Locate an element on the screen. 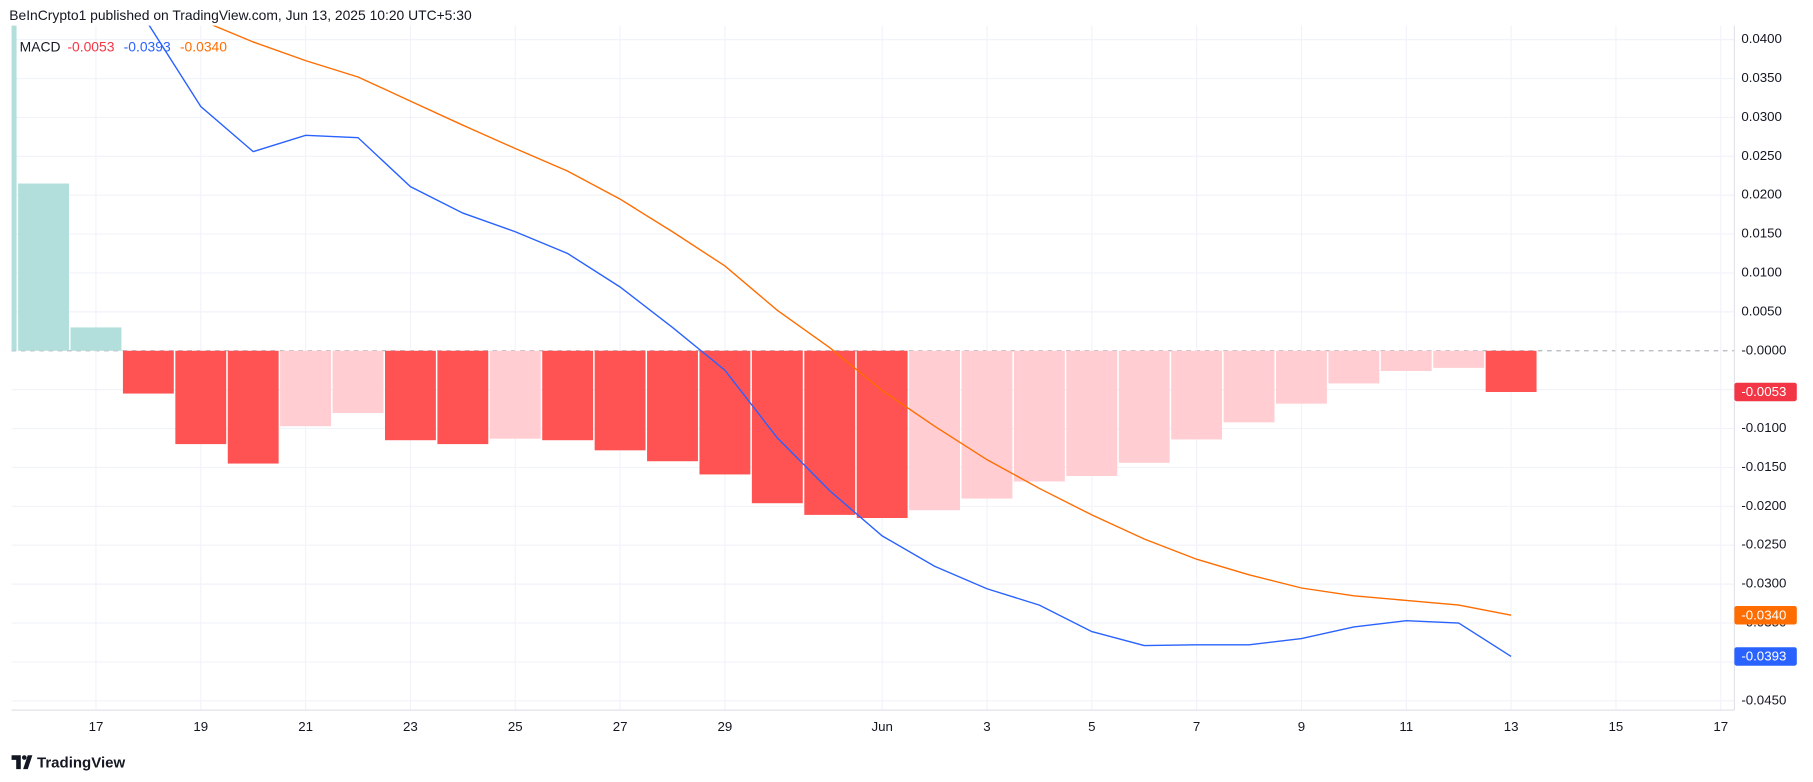 The height and width of the screenshot is (782, 1813). y-tick-label: -0.0250 is located at coordinates (1763, 544).